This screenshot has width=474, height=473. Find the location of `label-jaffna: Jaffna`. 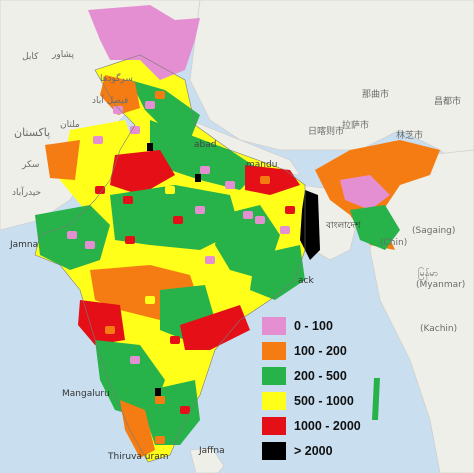

label-jaffna: Jaffna is located at coordinates (212, 451).